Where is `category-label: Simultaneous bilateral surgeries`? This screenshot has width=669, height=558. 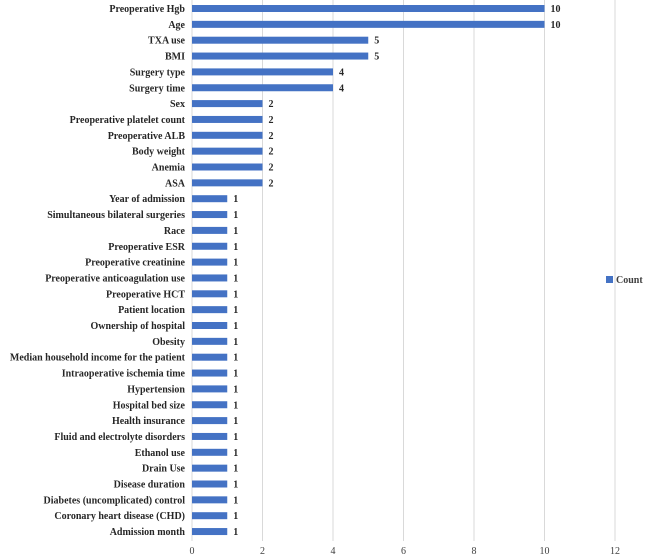
category-label: Simultaneous bilateral surgeries is located at coordinates (116, 215).